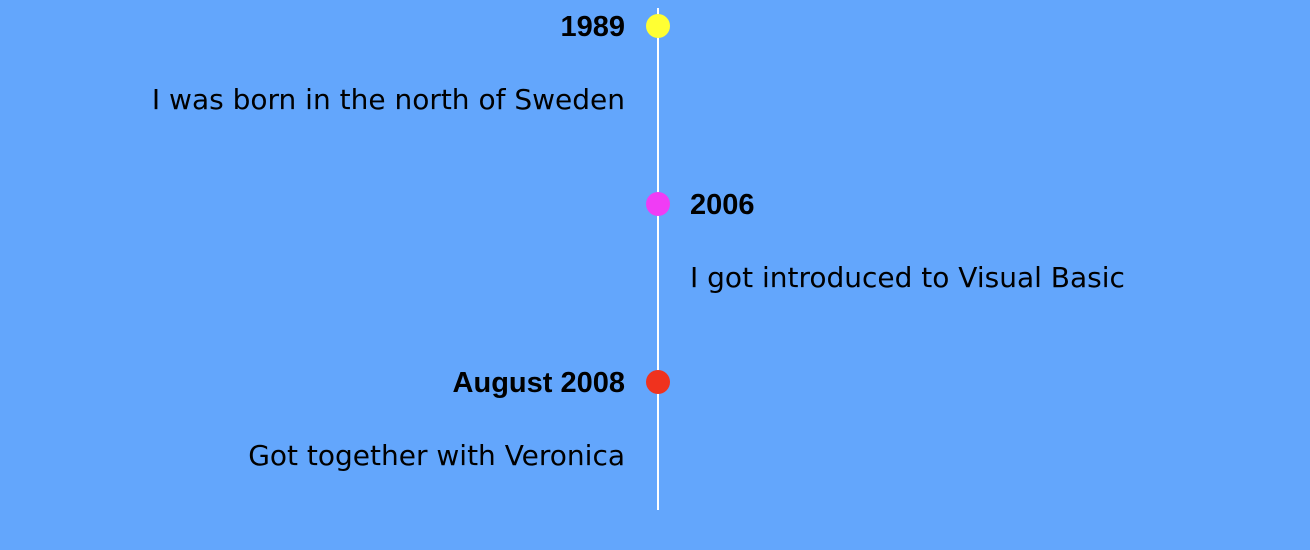  I want to click on event-year: August 2008, so click(538, 383).